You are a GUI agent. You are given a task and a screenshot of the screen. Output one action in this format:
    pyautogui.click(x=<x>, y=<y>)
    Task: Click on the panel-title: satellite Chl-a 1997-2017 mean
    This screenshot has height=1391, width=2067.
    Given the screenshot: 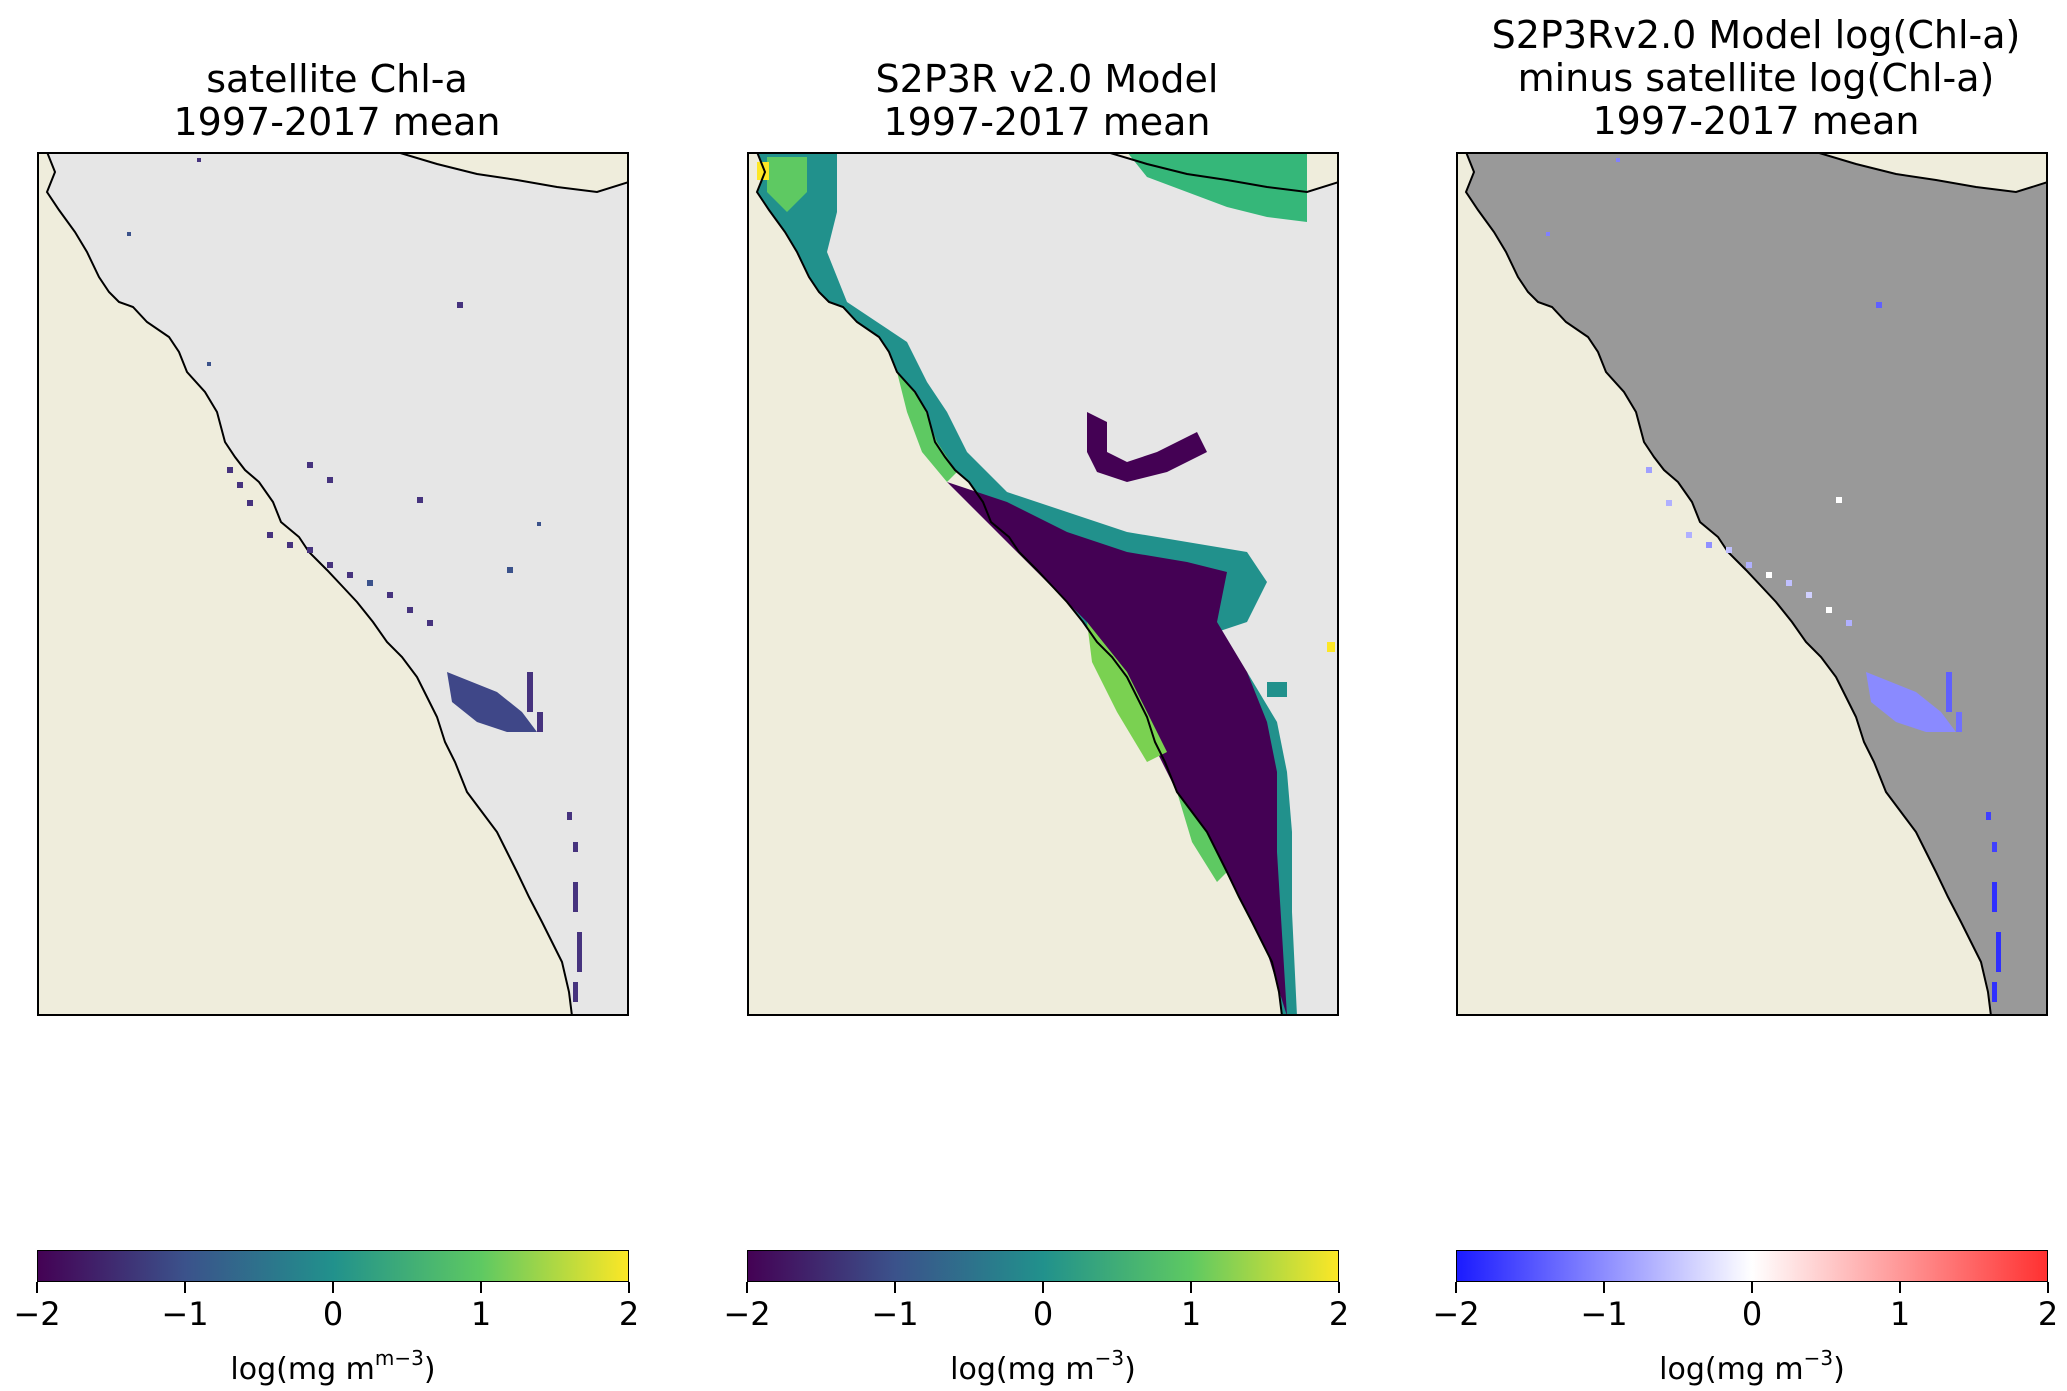 What is the action you would take?
    pyautogui.click(x=348, y=101)
    